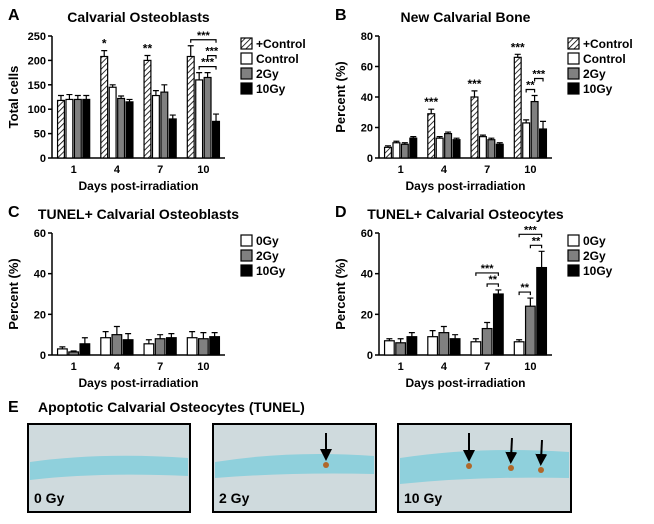 This screenshot has height=524, width=654. I want to click on panel-letter: E, so click(13, 407).